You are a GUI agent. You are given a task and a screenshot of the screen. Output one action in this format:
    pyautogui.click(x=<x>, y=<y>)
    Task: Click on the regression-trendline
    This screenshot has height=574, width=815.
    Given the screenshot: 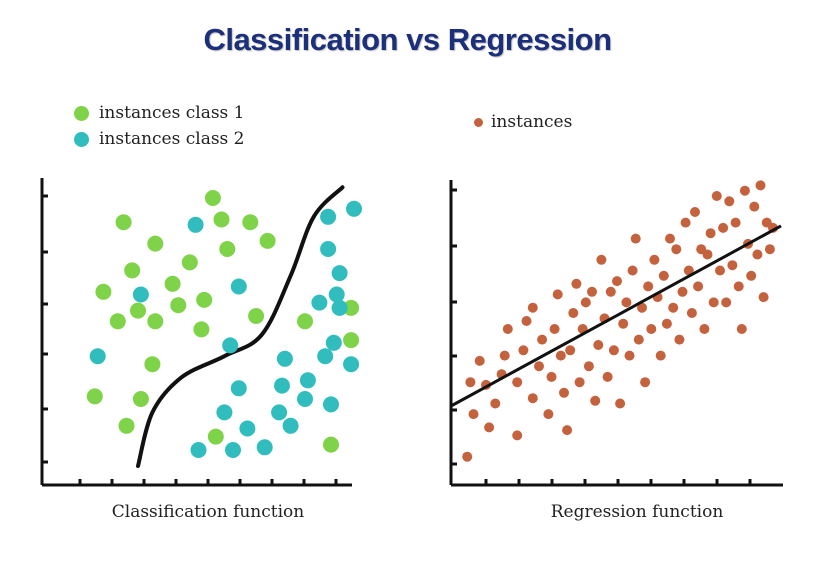 What is the action you would take?
    pyautogui.click(x=616, y=316)
    